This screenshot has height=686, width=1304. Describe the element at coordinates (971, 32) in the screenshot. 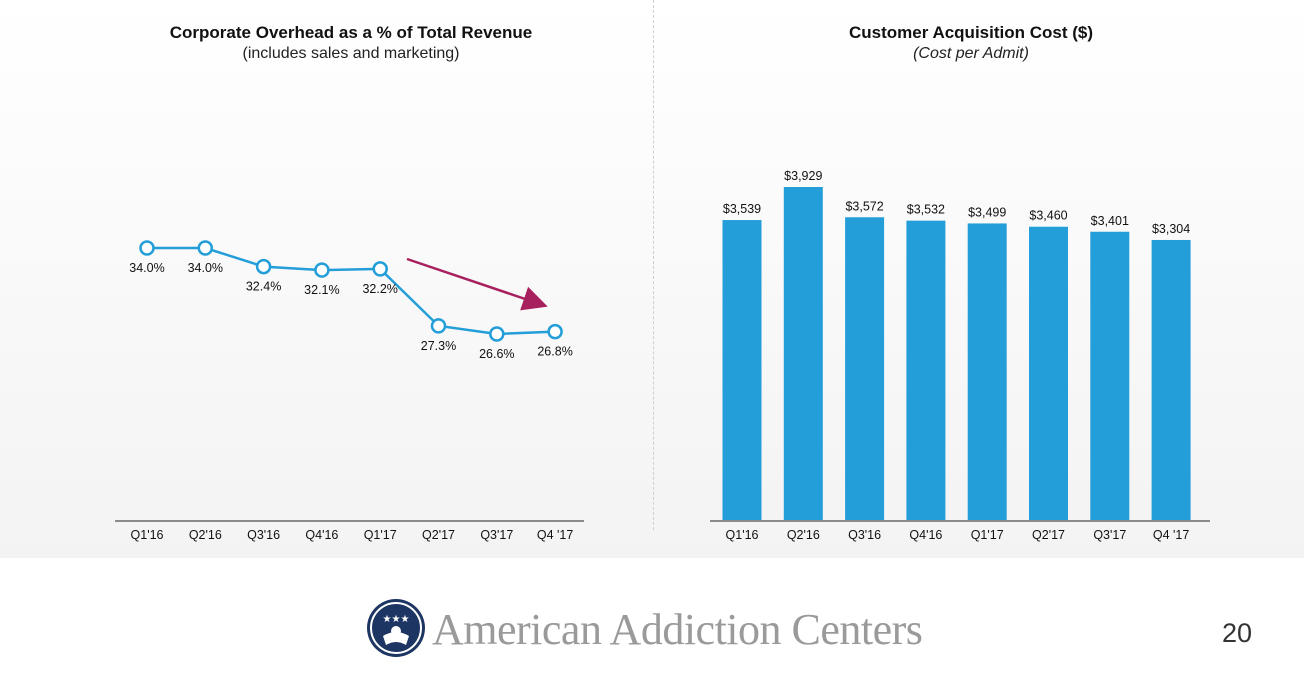

I see `acquisition-cost-chart-title: Customer Acquisition Cost ($)` at that location.